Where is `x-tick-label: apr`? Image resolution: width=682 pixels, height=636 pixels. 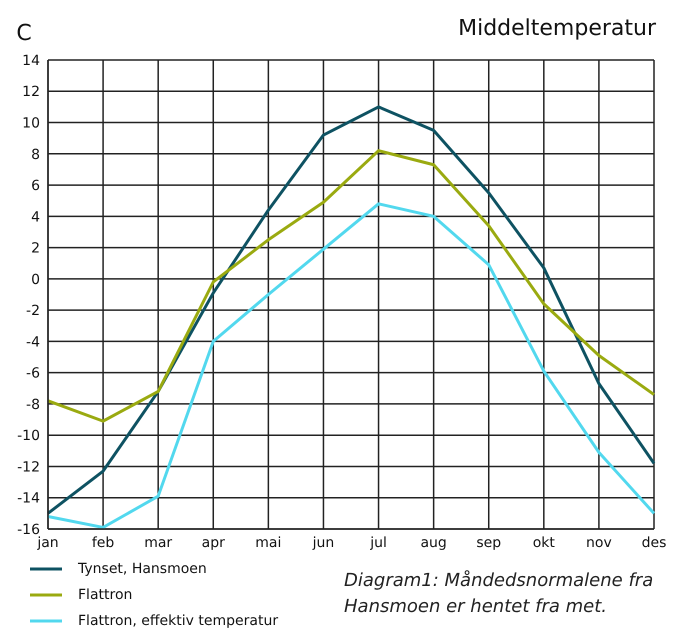 x-tick-label: apr is located at coordinates (214, 542).